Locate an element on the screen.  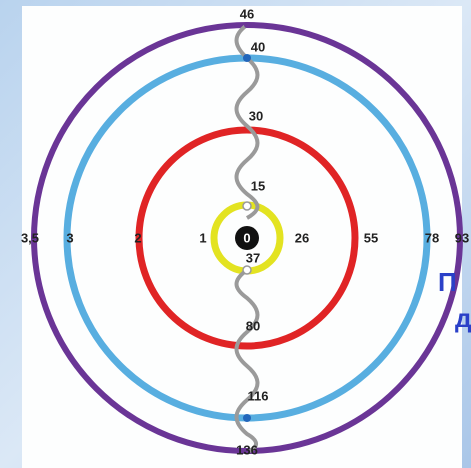
right-label: 78 is located at coordinates (432, 237).